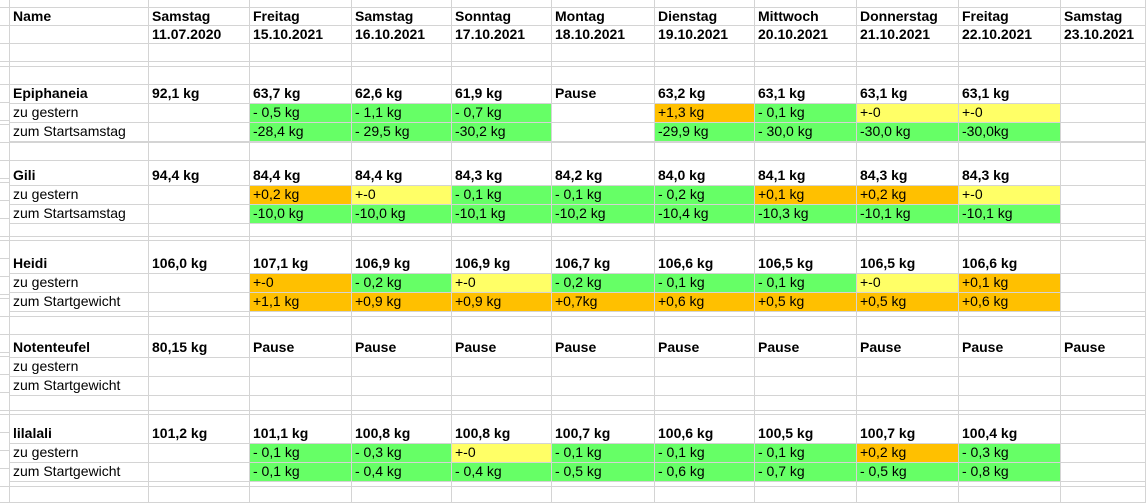  Describe the element at coordinates (402, 132) in the screenshot. I see `diff-cell: - 29,5 kg` at that location.